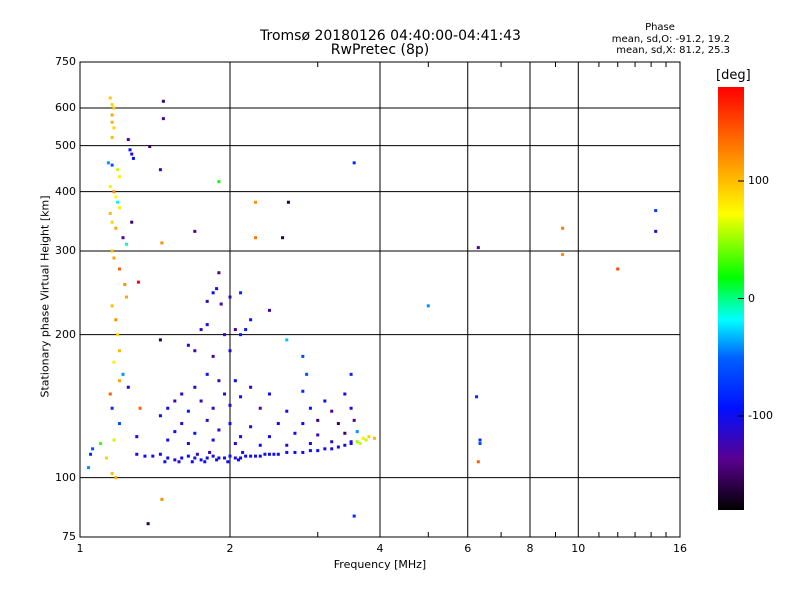 Image resolution: width=800 pixels, height=600 pixels. I want to click on colorbar-tick-label: 0, so click(751, 298).